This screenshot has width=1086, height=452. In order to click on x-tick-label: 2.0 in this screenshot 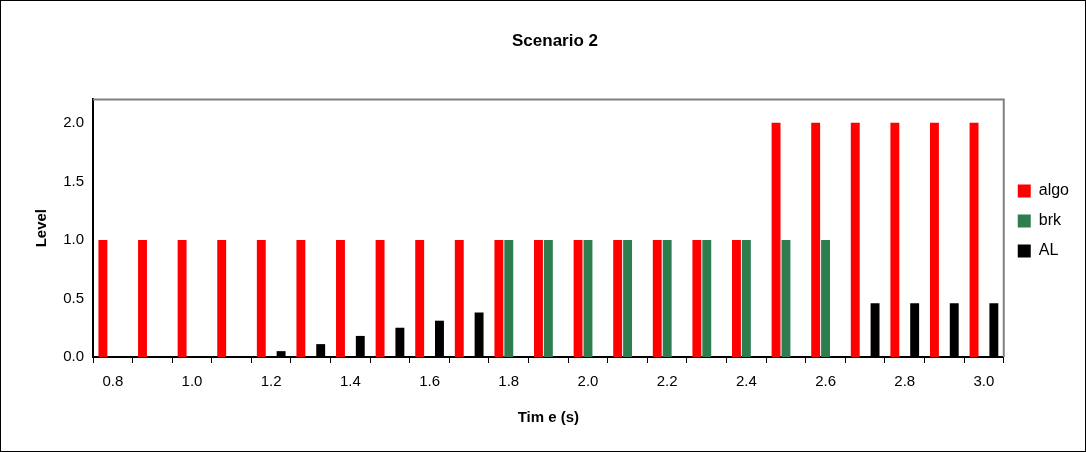, I will do `click(588, 381)`.